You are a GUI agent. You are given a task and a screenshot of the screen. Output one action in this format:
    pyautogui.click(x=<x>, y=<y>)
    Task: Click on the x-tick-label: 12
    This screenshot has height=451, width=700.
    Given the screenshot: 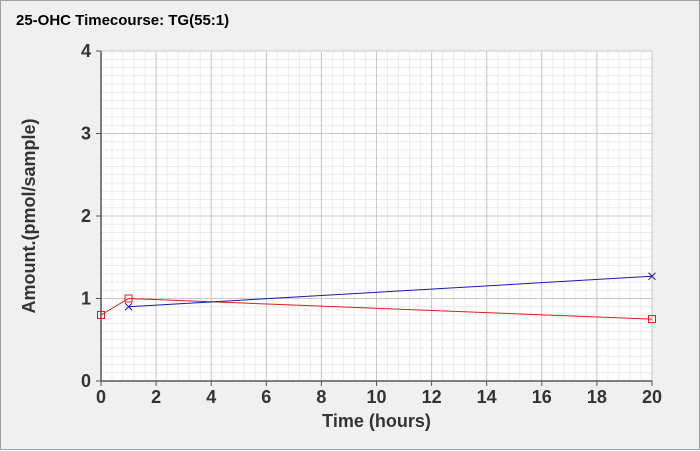 What is the action you would take?
    pyautogui.click(x=432, y=397)
    